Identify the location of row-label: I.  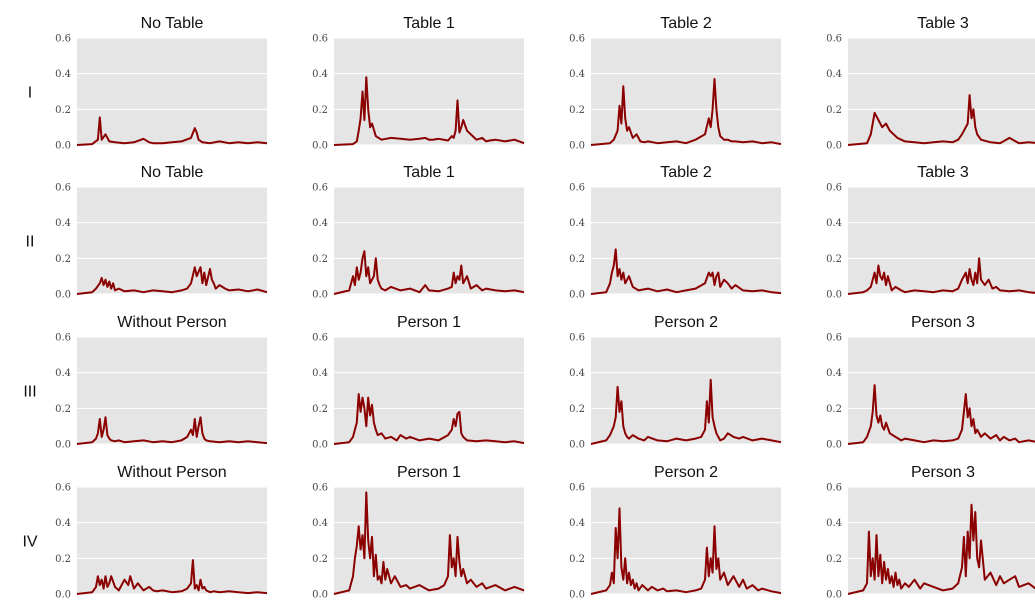
(30, 93).